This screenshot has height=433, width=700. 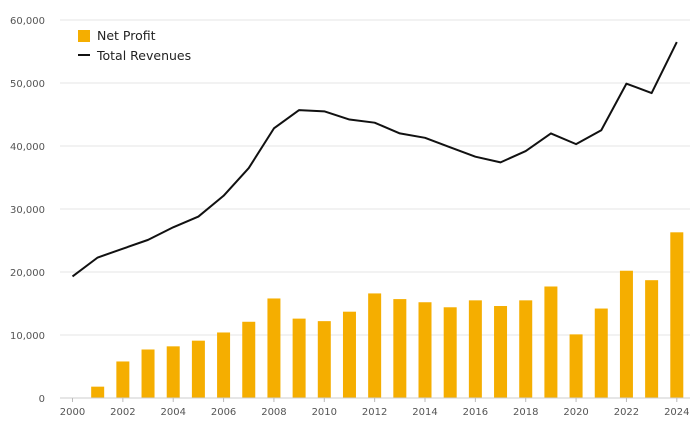 What do you see at coordinates (576, 366) in the screenshot?
I see `bar-net-profit-2020` at bounding box center [576, 366].